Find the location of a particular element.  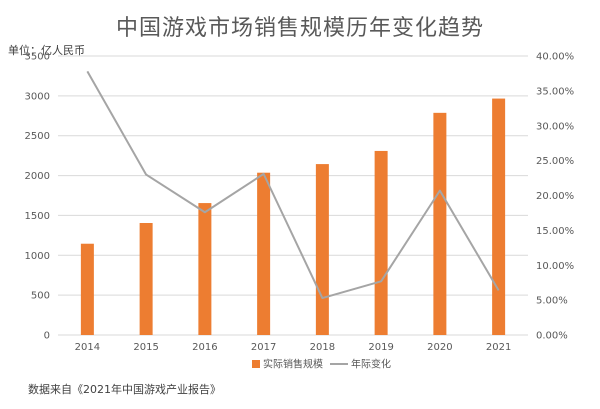

source-note: 数据来自《2021年中国游戏产业报告》 is located at coordinates (124, 389).